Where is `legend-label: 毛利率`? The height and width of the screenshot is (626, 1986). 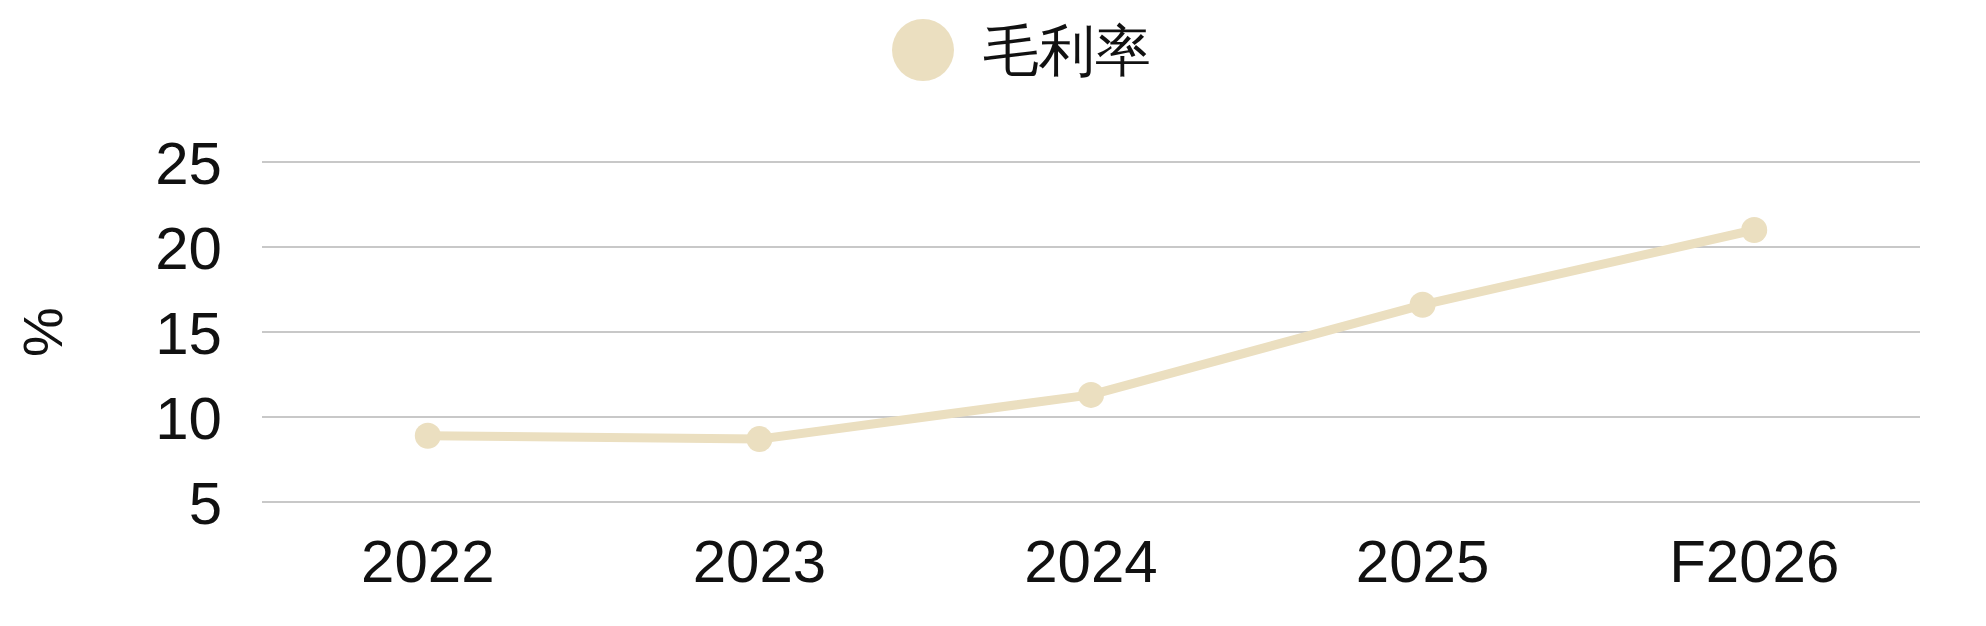
legend-label: 毛利率 is located at coordinates (1067, 50).